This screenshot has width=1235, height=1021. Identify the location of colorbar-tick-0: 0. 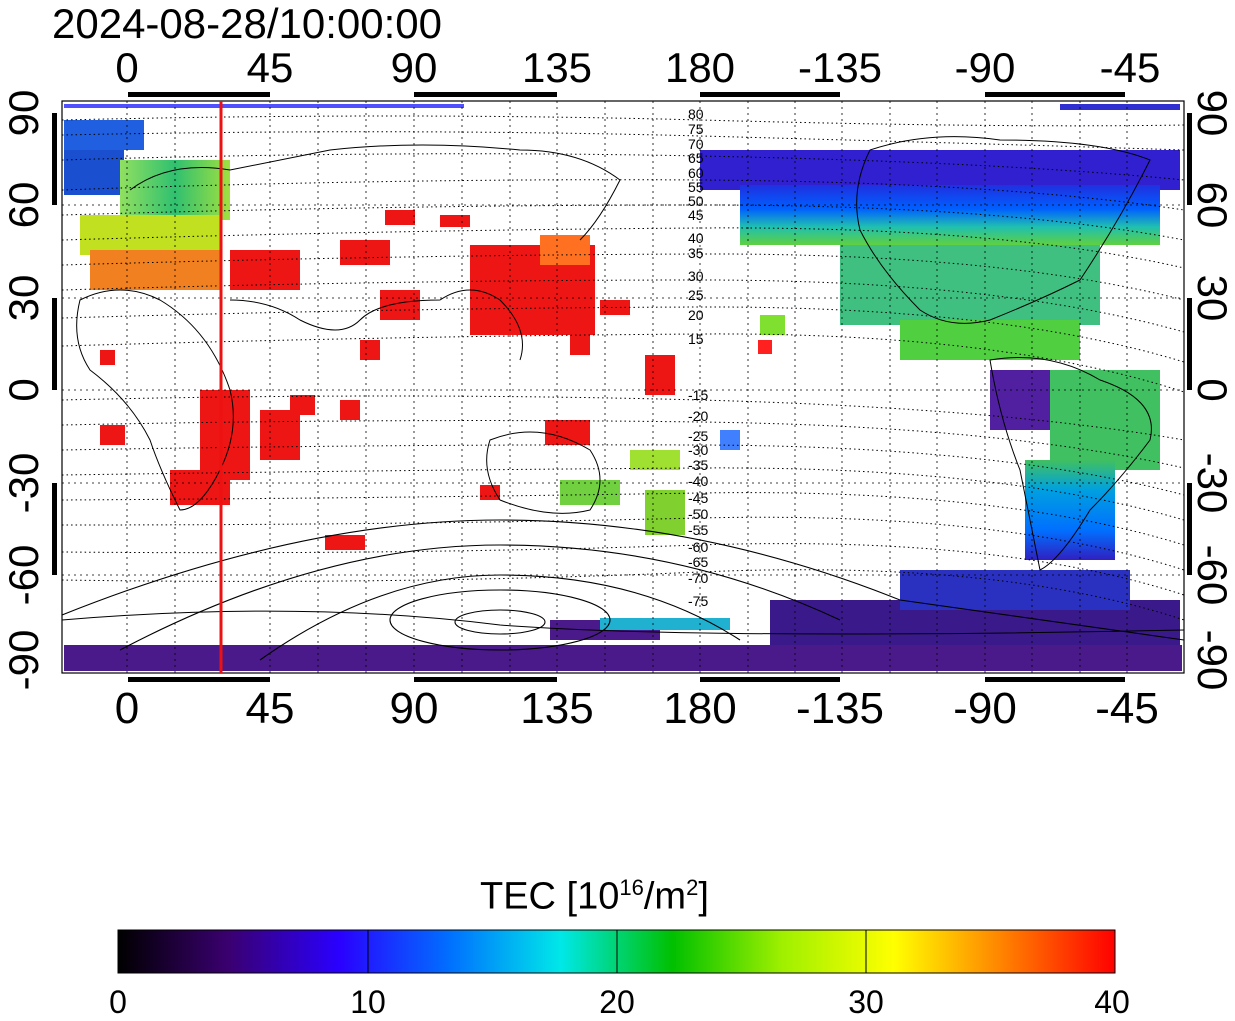
(118, 1002).